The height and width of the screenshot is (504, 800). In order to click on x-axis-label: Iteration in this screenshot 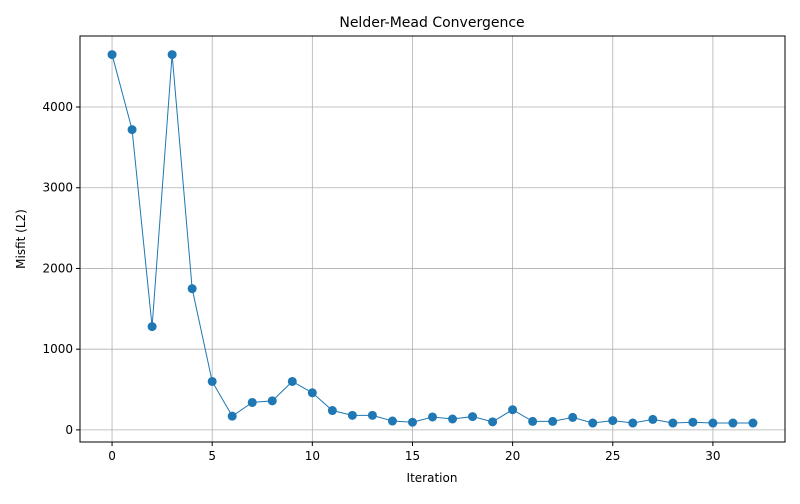, I will do `click(432, 478)`.